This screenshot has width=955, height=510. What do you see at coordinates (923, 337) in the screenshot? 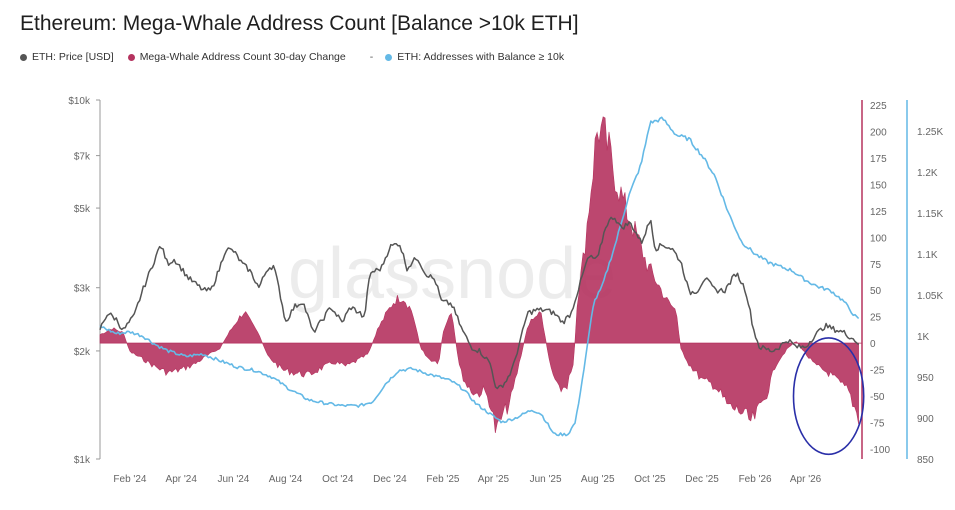
I see `right-tick-label: 1K` at bounding box center [923, 337].